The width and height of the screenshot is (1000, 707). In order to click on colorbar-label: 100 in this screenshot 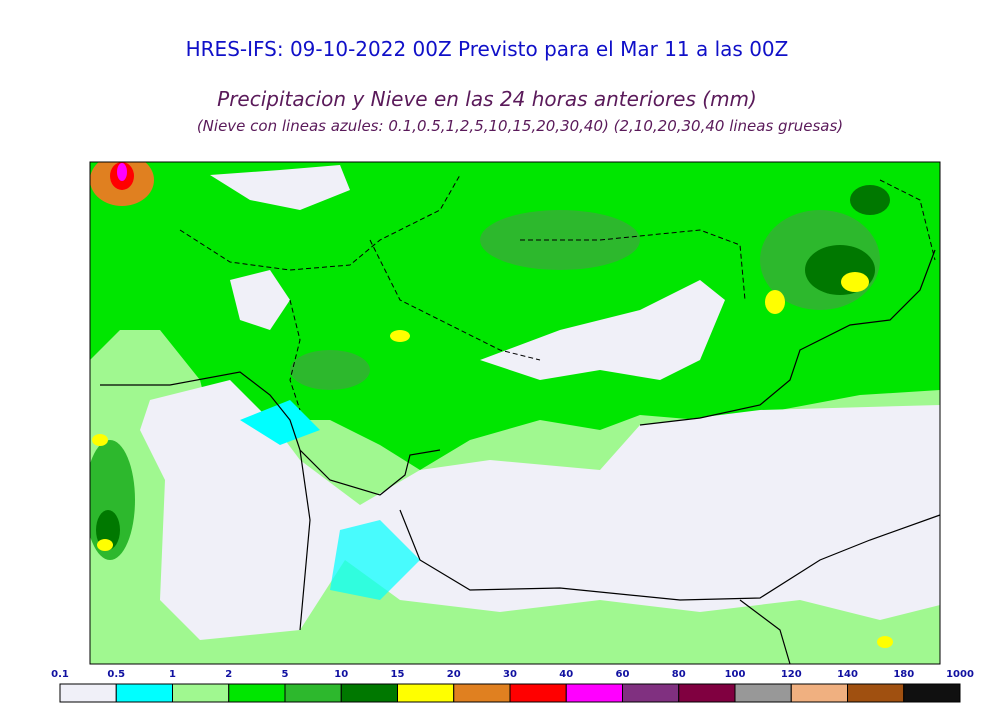, I will do `click(735, 674)`.